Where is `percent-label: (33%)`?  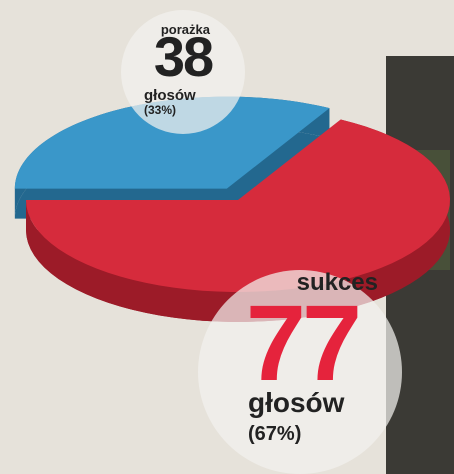
percent-label: (33%) is located at coordinates (160, 110).